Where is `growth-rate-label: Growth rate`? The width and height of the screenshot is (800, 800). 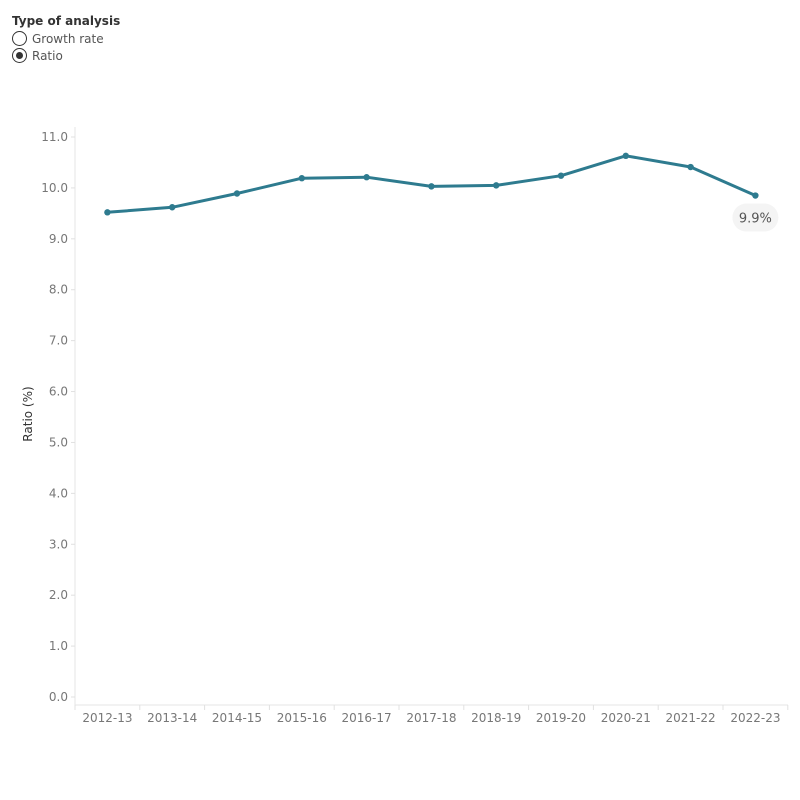
growth-rate-label: Growth rate is located at coordinates (68, 38).